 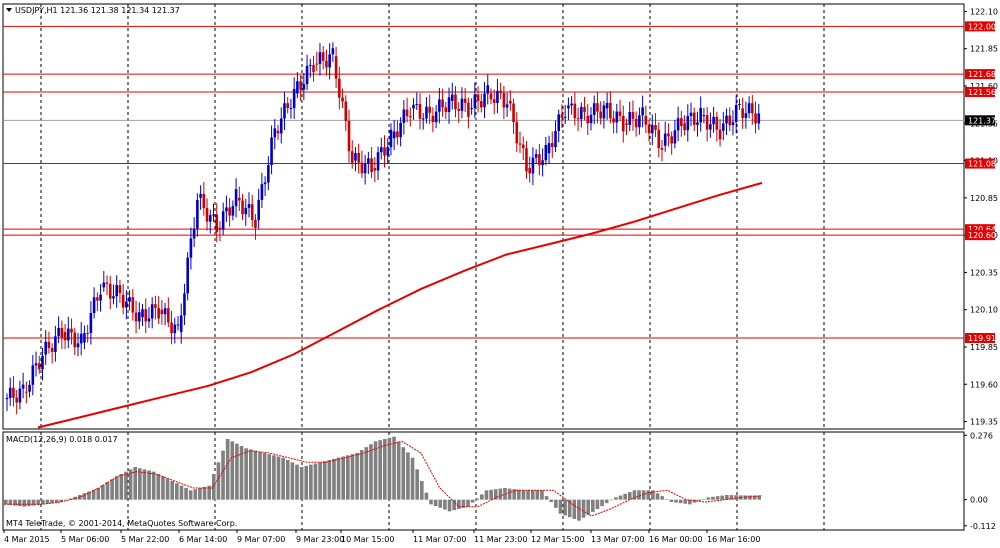 I want to click on x-tick-label: 11 Mar 23:00, so click(x=500, y=539).